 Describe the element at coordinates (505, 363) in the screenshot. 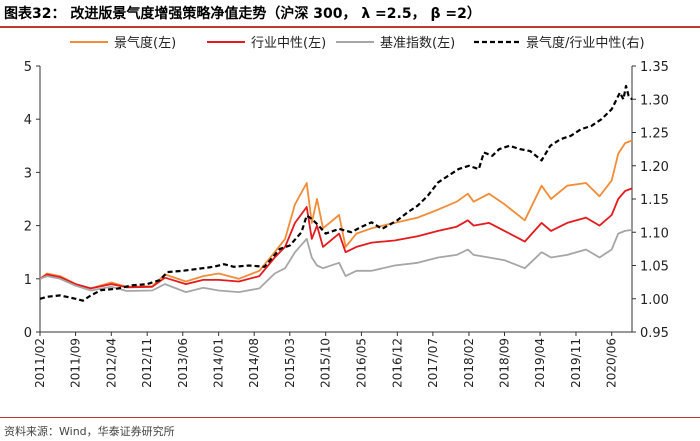

I see `x-tick-label: 2018/09` at that location.